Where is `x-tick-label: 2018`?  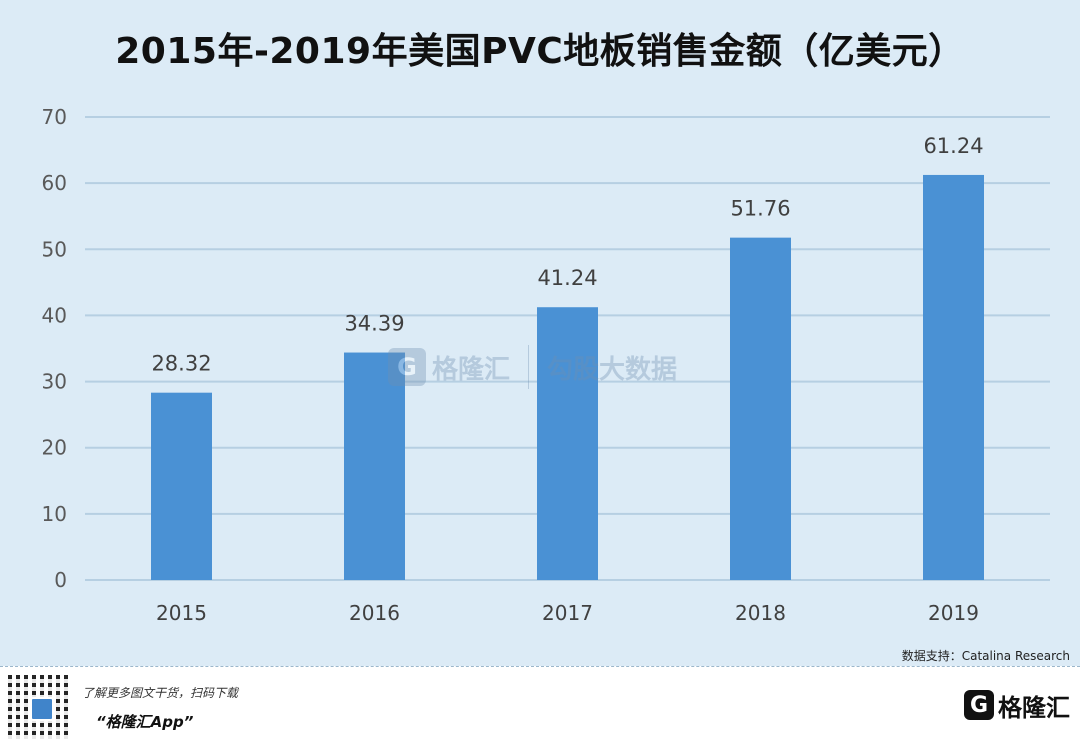 x-tick-label: 2018 is located at coordinates (760, 613).